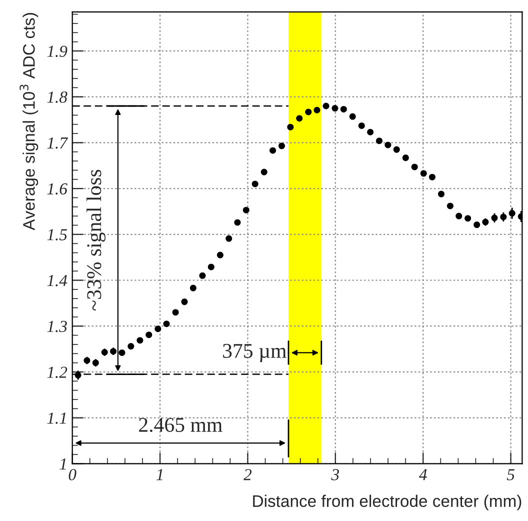 This screenshot has width=528, height=521. I want to click on y-tick-label: 1, so click(63, 464).